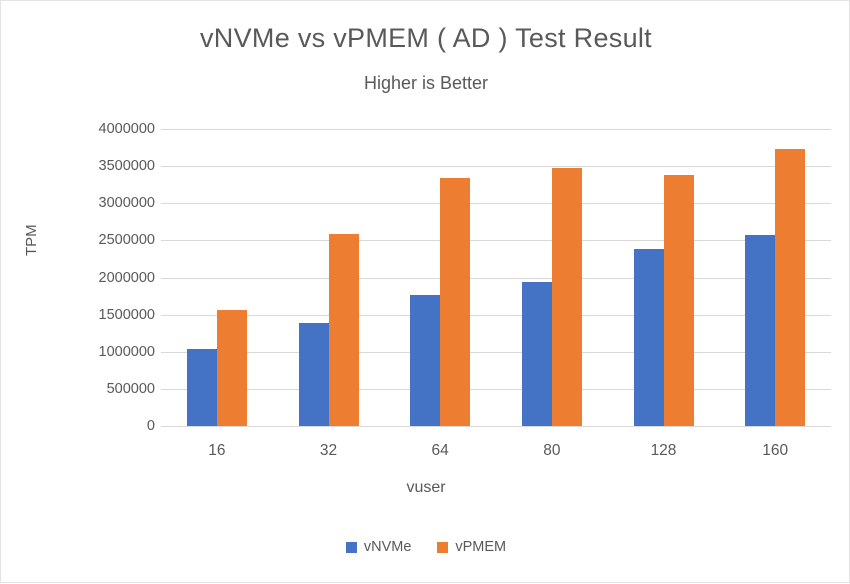 This screenshot has height=584, width=850. I want to click on legend-item-vnvme: vNVMe, so click(378, 547).